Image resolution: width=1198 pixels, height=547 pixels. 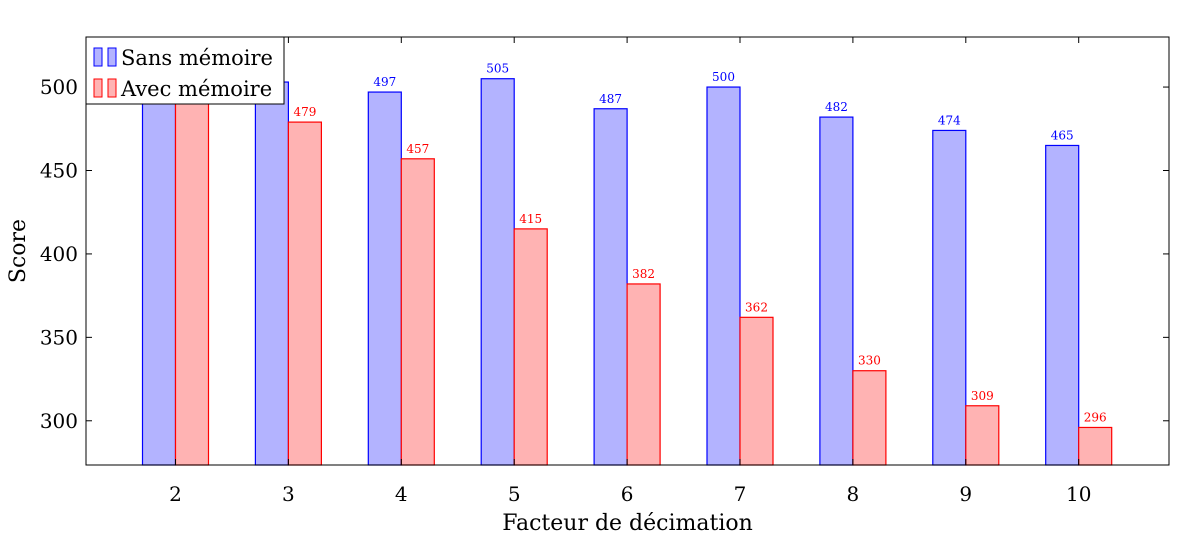 I want to click on data-label: 497, so click(x=384, y=82).